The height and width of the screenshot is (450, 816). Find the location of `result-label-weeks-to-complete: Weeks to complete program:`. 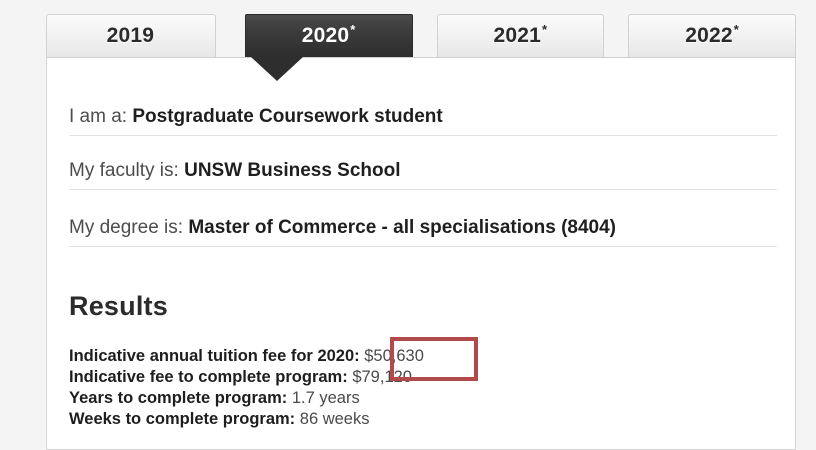

result-label-weeks-to-complete: Weeks to complete program: is located at coordinates (182, 419).